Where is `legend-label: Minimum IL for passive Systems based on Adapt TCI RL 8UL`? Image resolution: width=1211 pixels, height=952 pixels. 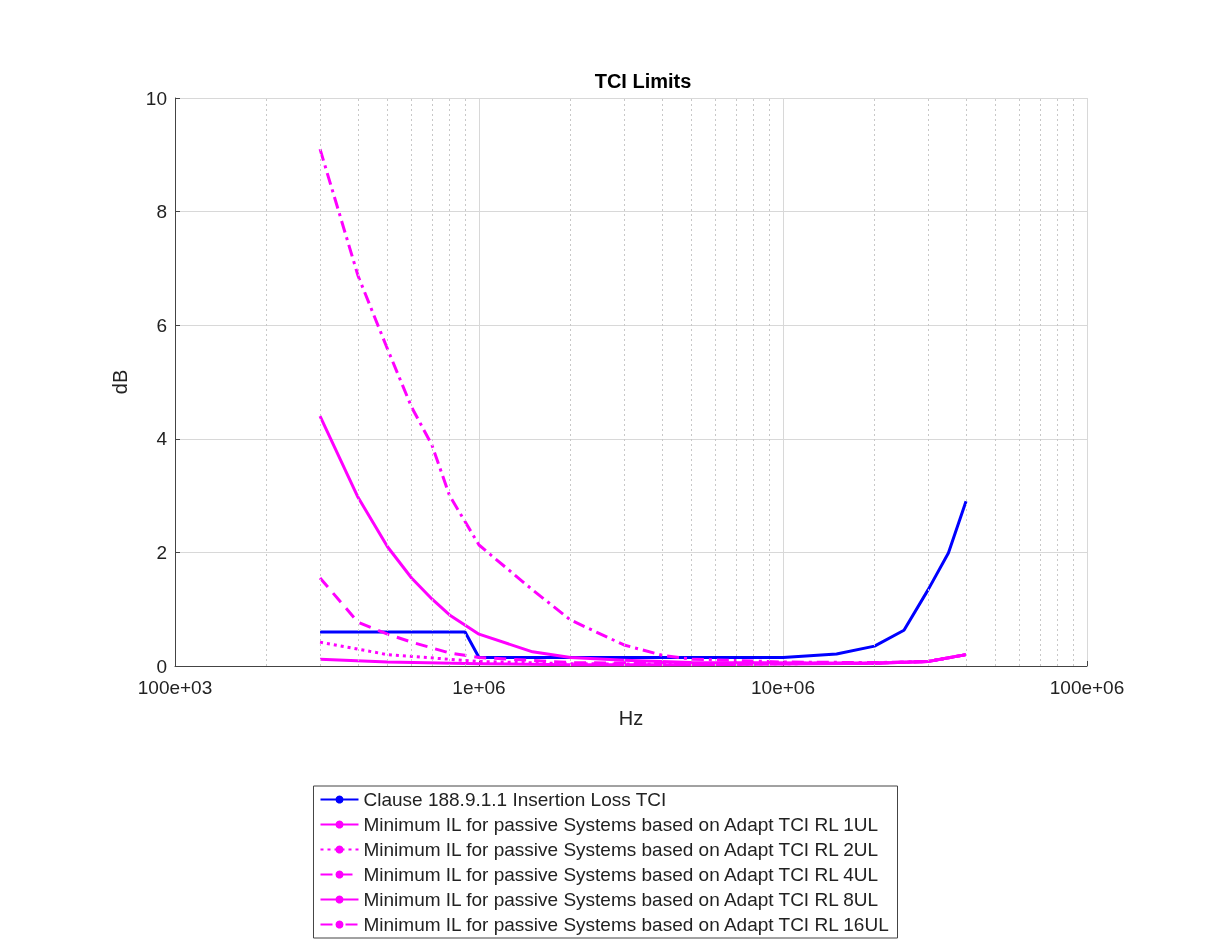
legend-label: Minimum IL for passive Systems based on Adapt TCI RL 8UL is located at coordinates (621, 899).